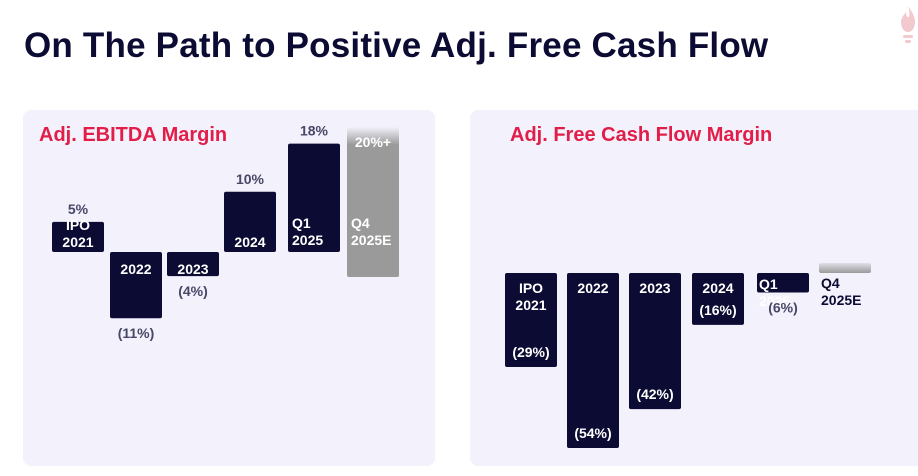 The width and height of the screenshot is (918, 476). Describe the element at coordinates (592, 288) in the screenshot. I see `fcf-category-label-2: 2022` at that location.